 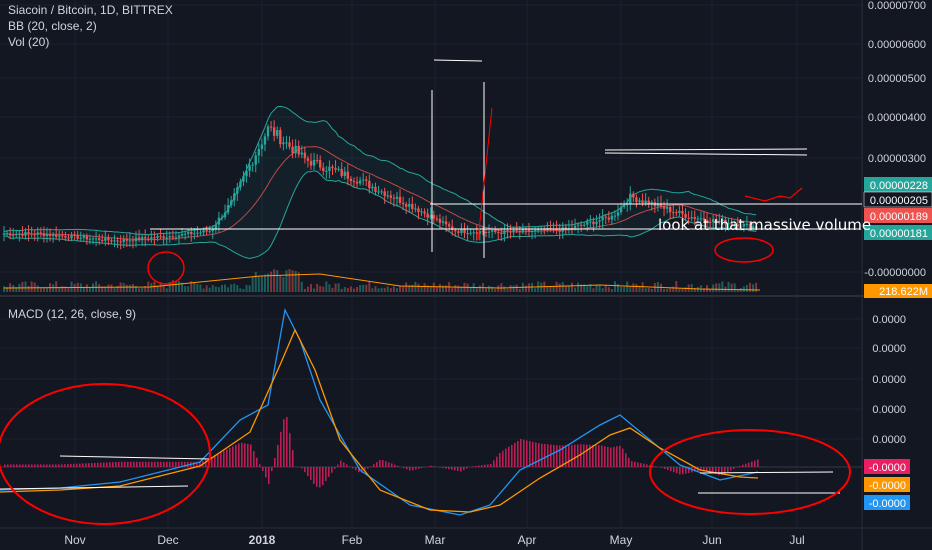 What do you see at coordinates (382, 280) in the screenshot?
I see `volume-bars` at bounding box center [382, 280].